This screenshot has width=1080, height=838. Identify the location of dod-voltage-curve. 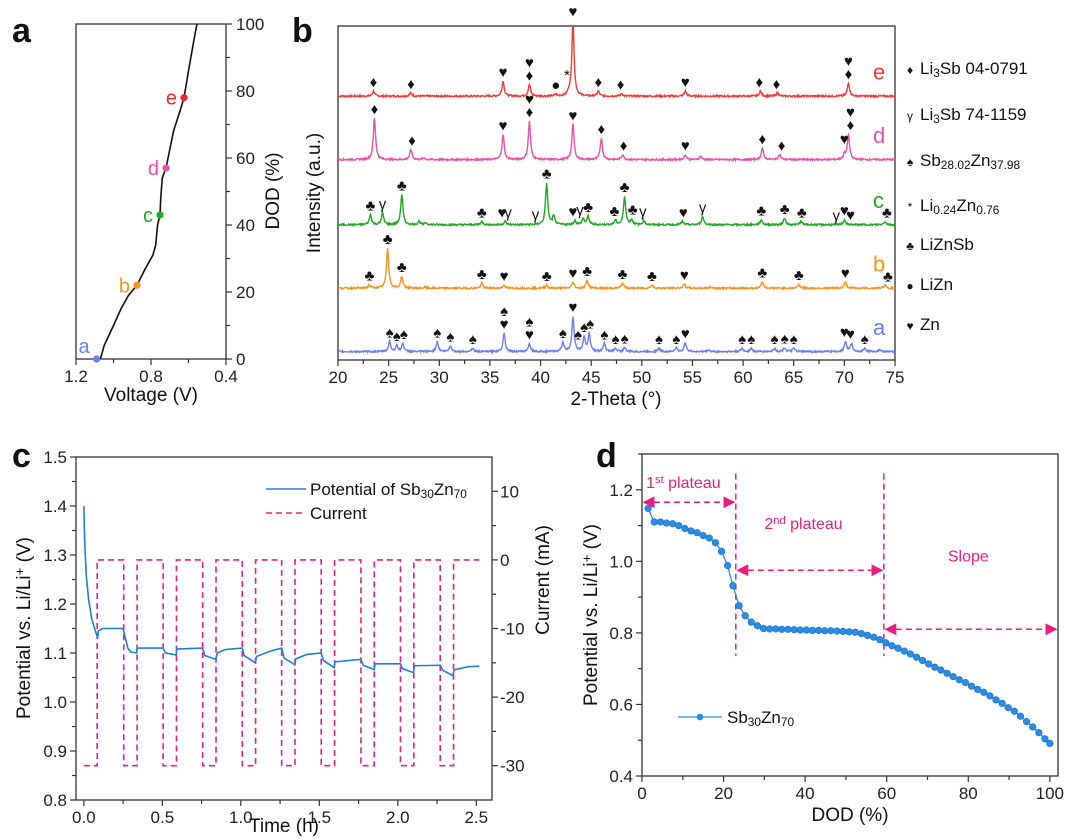
(148, 191).